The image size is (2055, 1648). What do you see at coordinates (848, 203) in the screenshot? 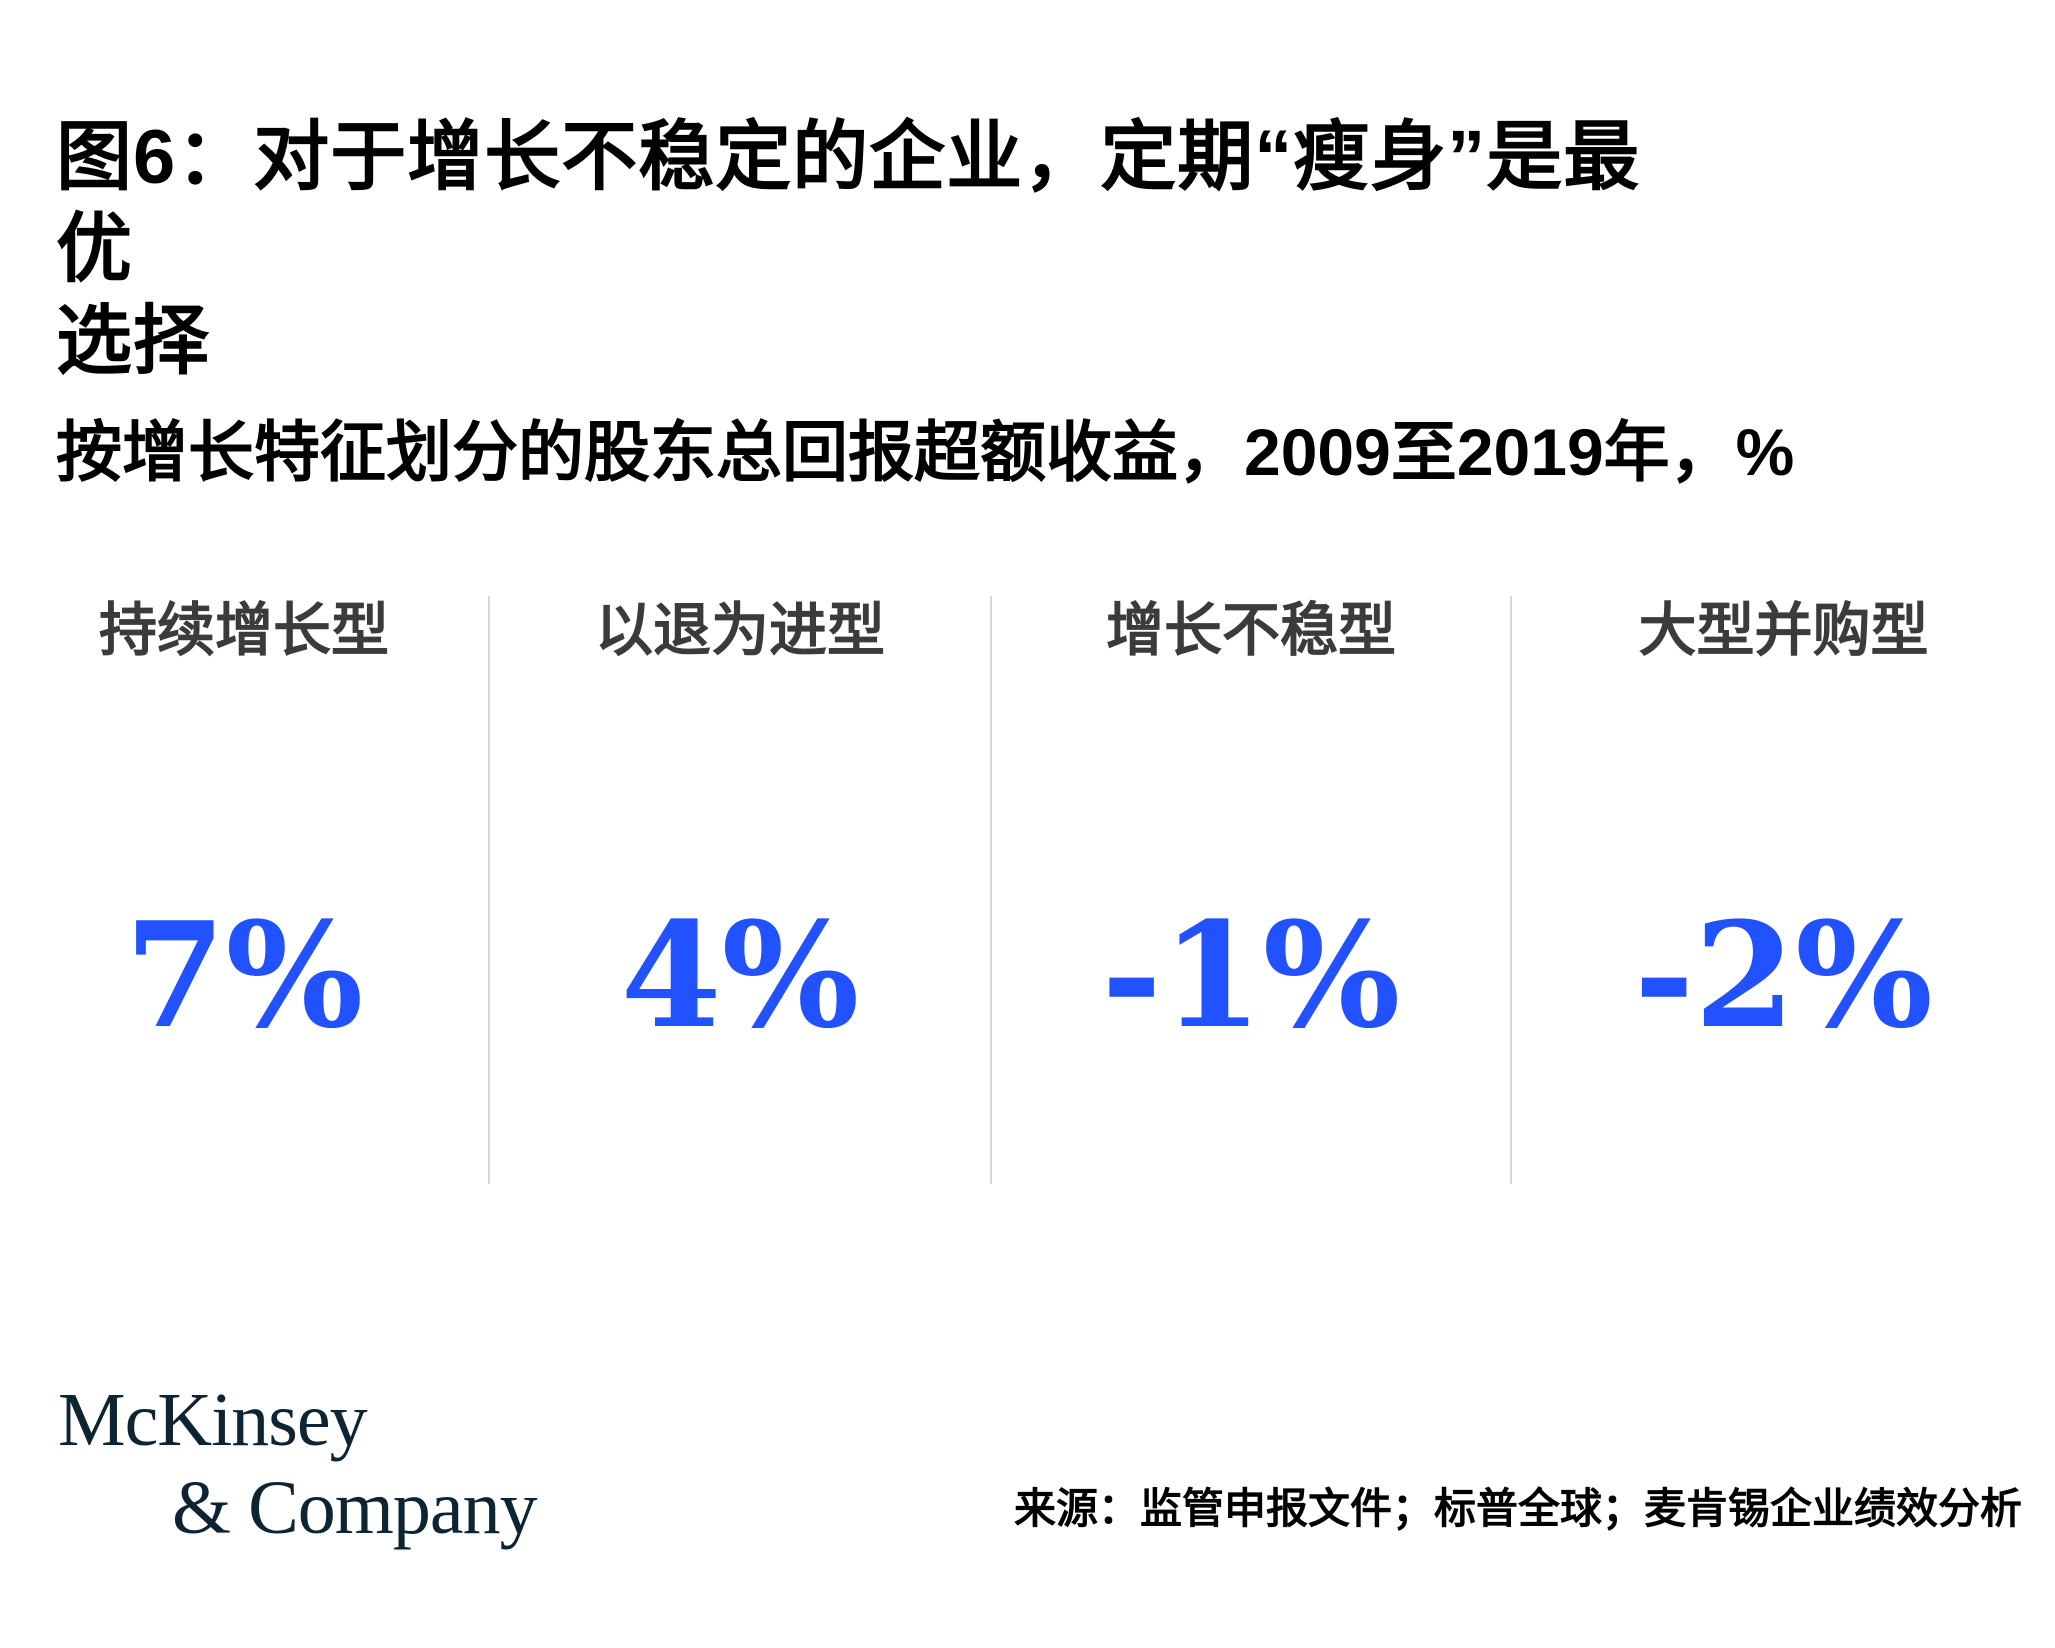
I see `figure-title-line-1: 图6：对于增长不稳定的企业，定期“瘦身”是最优` at bounding box center [848, 203].